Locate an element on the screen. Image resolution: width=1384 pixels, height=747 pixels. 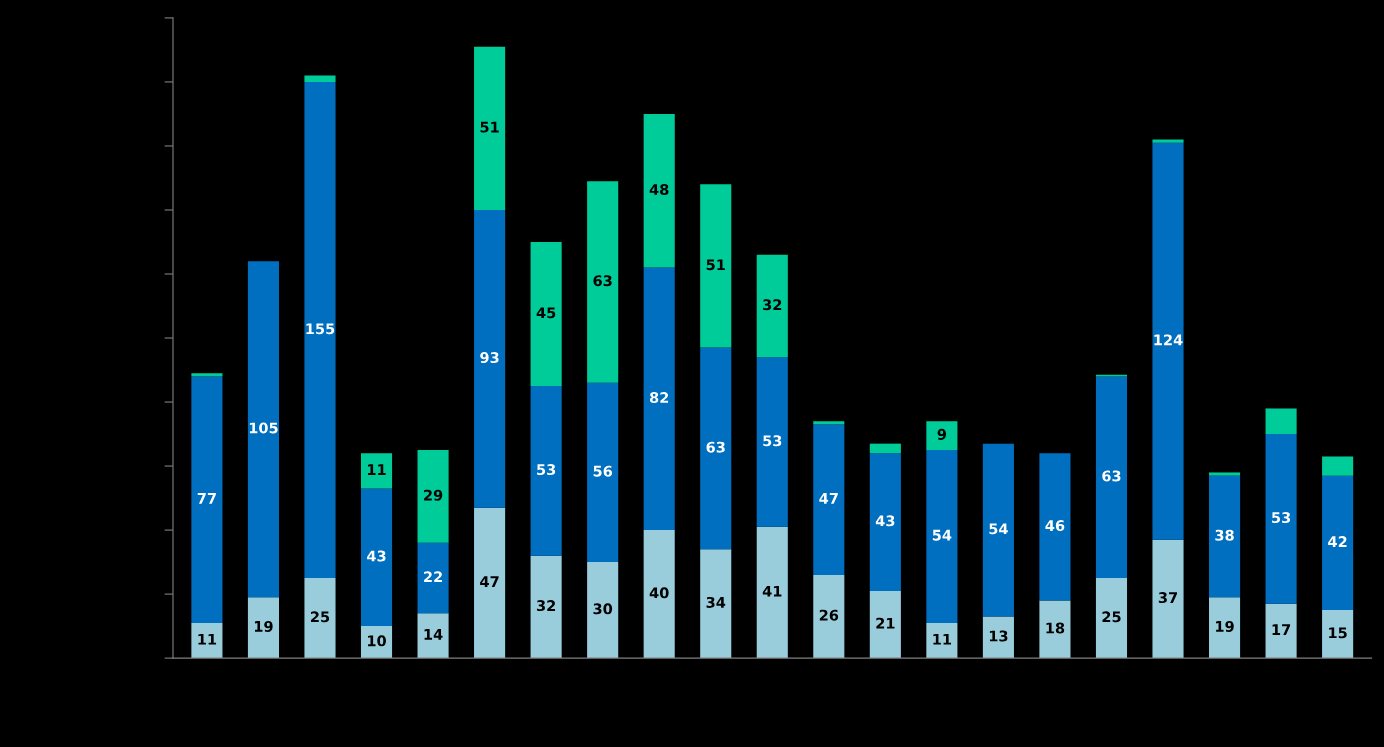
data-label: 29 is located at coordinates (433, 495).